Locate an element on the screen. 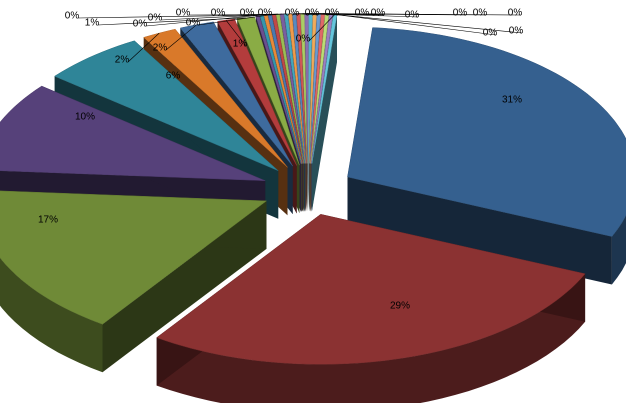 The image size is (626, 403). slice-label-17: 0% is located at coordinates (292, 13).